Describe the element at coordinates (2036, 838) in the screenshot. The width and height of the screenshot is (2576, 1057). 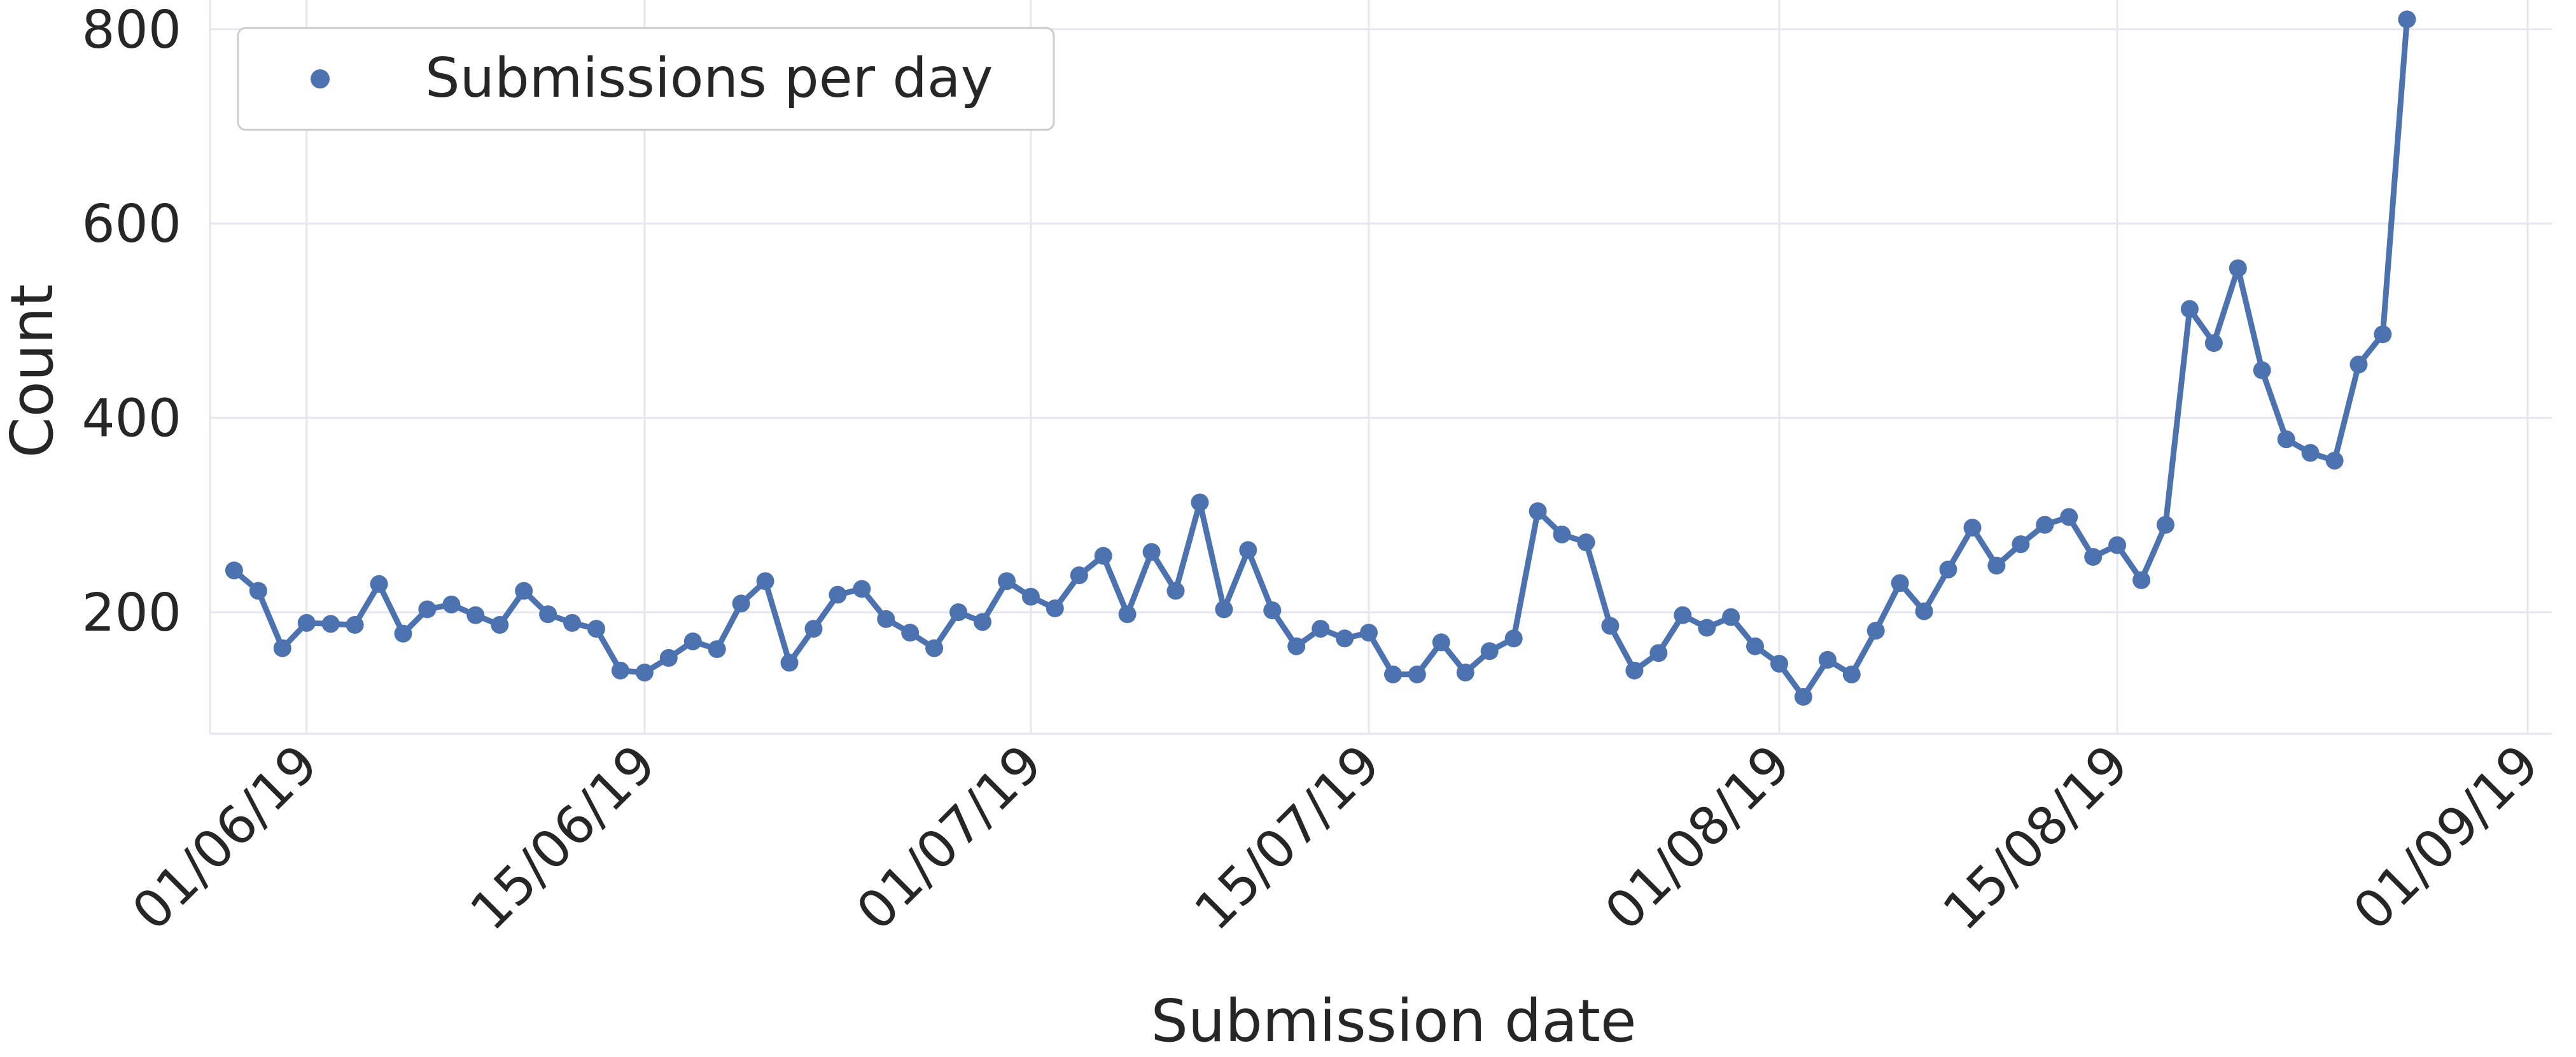
I see `x-tick-label: 15/08/19` at that location.